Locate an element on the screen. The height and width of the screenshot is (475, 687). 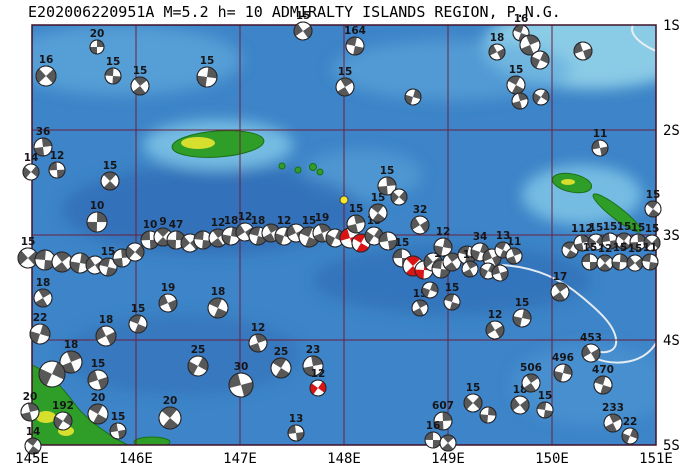
latitude-label: 1S is located at coordinates (671, 26).